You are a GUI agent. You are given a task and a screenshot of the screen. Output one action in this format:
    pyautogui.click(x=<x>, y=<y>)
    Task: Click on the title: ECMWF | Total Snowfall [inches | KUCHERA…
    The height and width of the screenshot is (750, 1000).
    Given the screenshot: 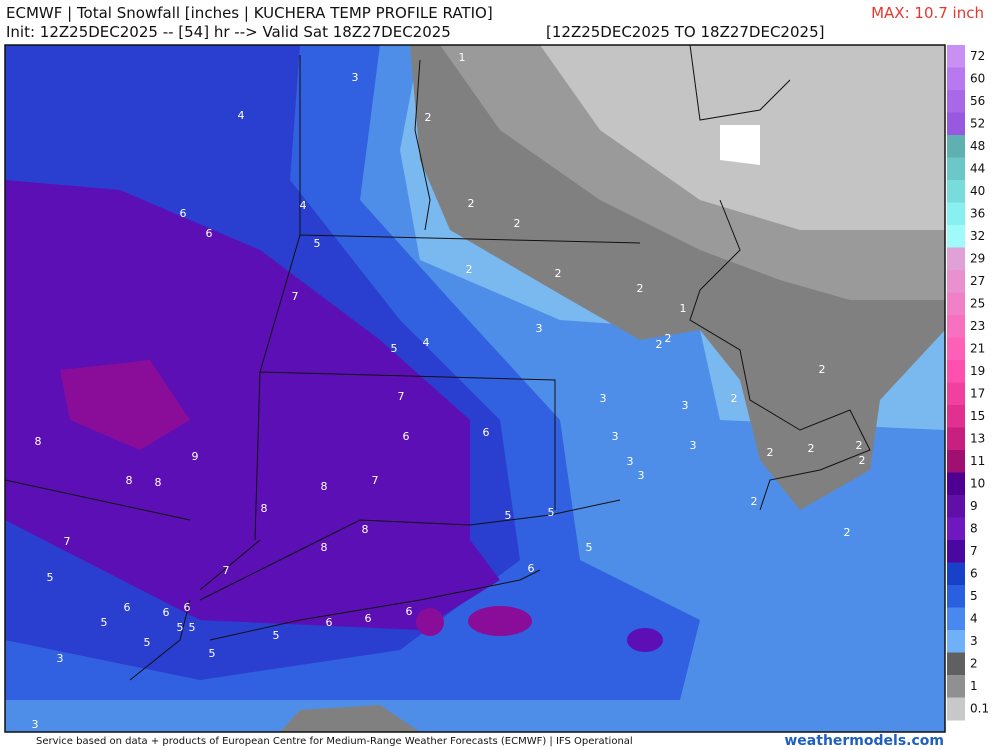 What is the action you would take?
    pyautogui.click(x=249, y=13)
    